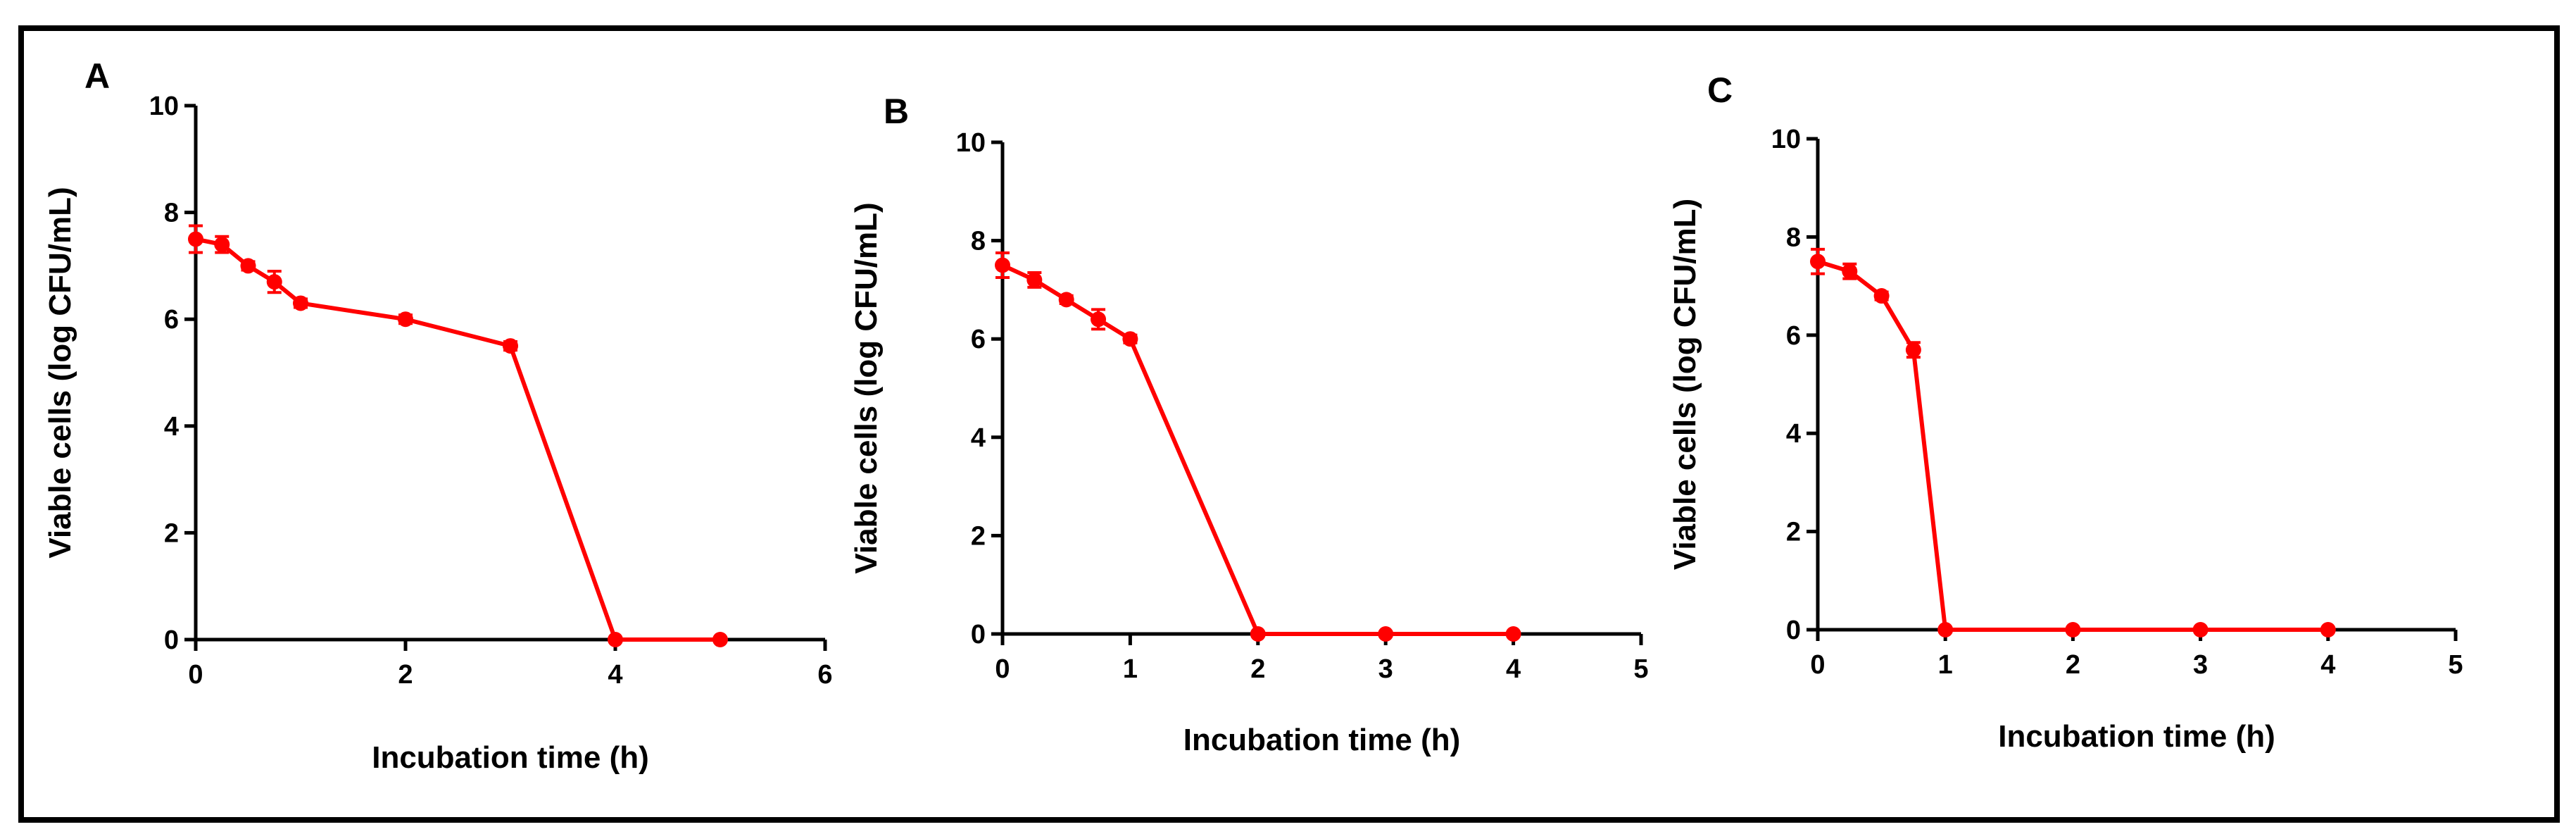  What do you see at coordinates (1720, 90) in the screenshot?
I see `panel-label: C` at bounding box center [1720, 90].